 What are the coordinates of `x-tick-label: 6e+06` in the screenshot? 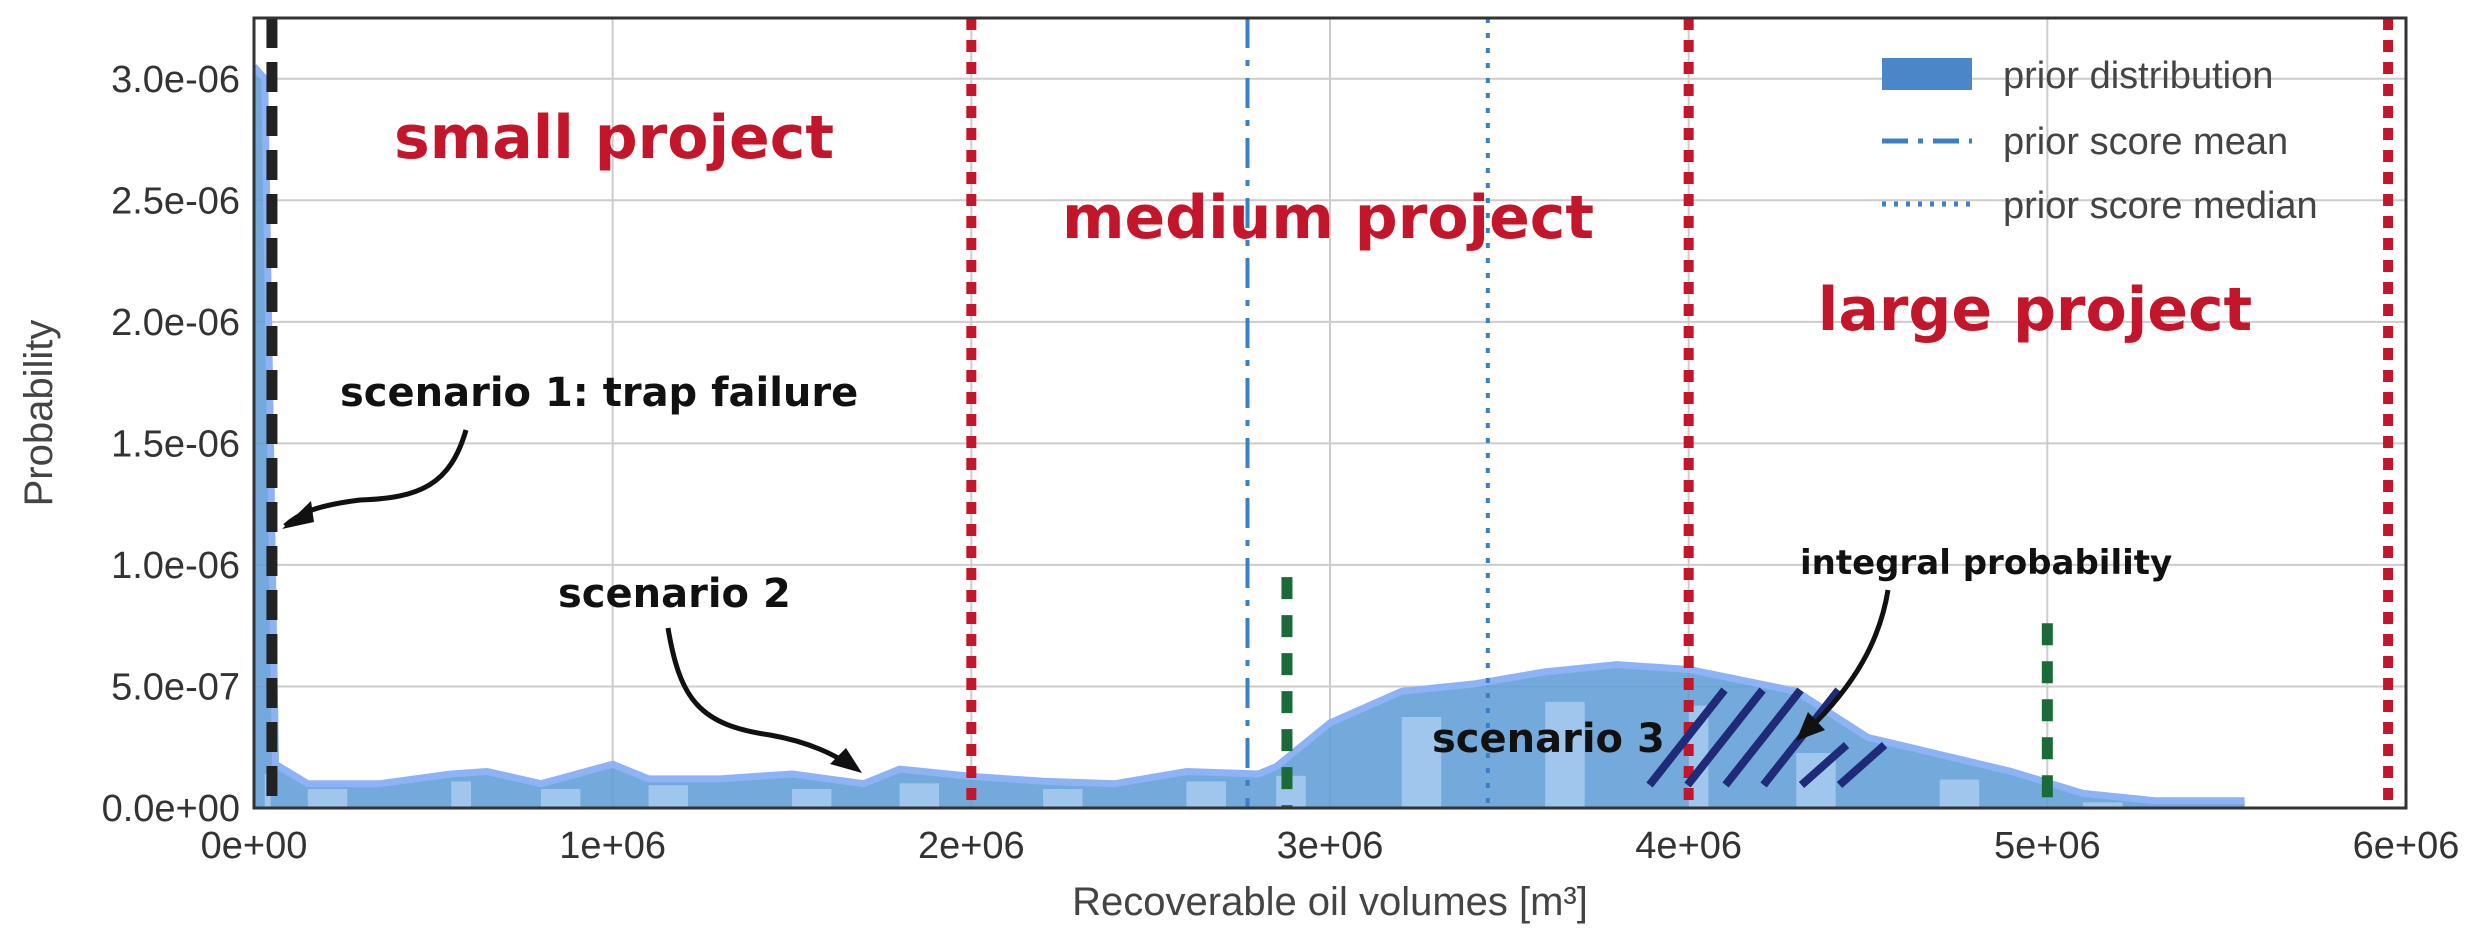 It's located at (2406, 846).